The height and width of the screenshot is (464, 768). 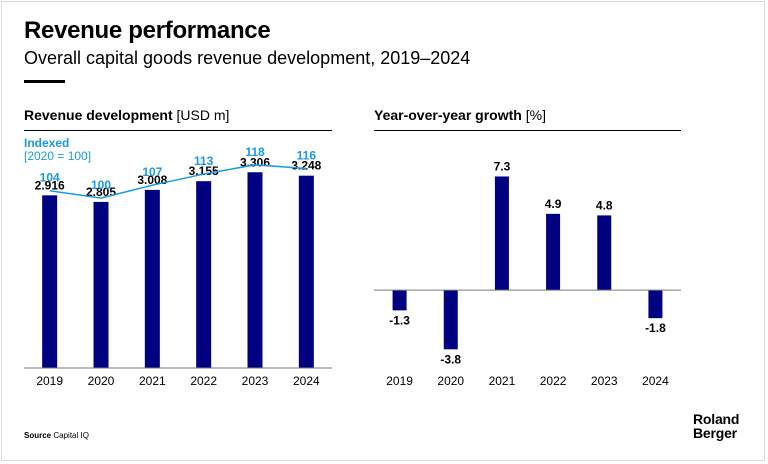 I want to click on growth-value-label: -1.3, so click(x=399, y=320).